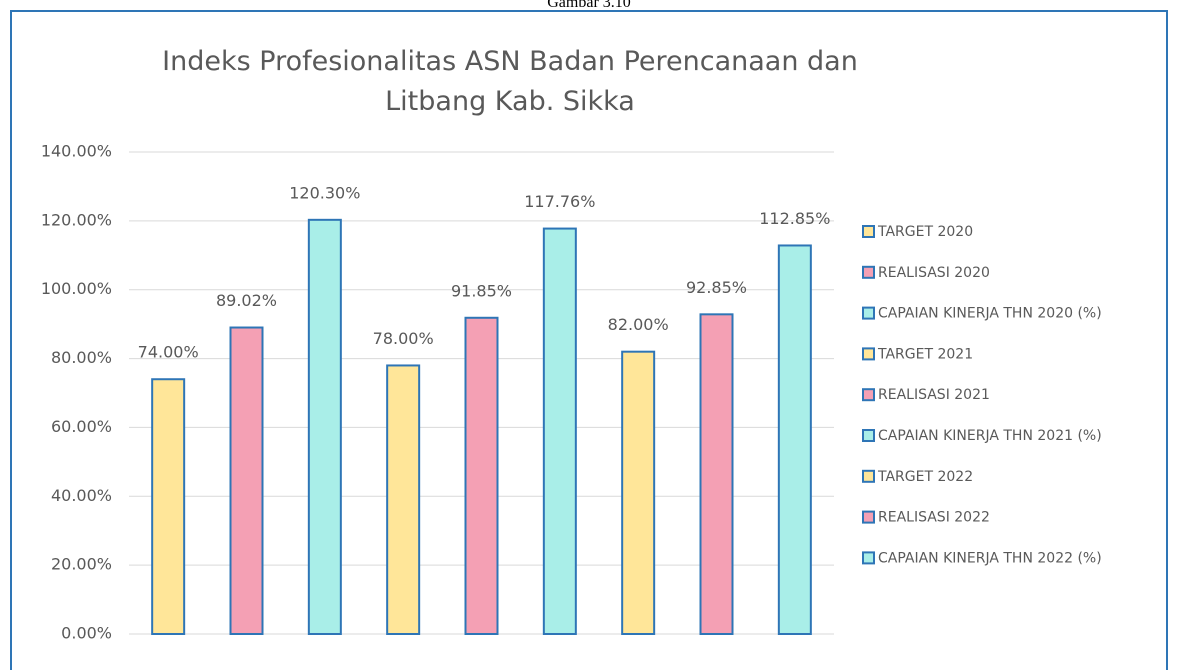  I want to click on data-label: 78.00%, so click(403, 338).